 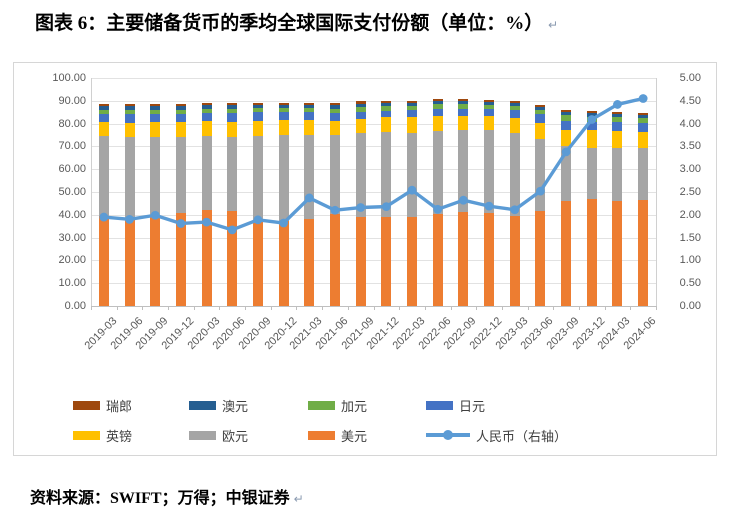 I want to click on source-note: 资料来源：SWIFT；万得；中银证券 ↵, so click(x=167, y=496).